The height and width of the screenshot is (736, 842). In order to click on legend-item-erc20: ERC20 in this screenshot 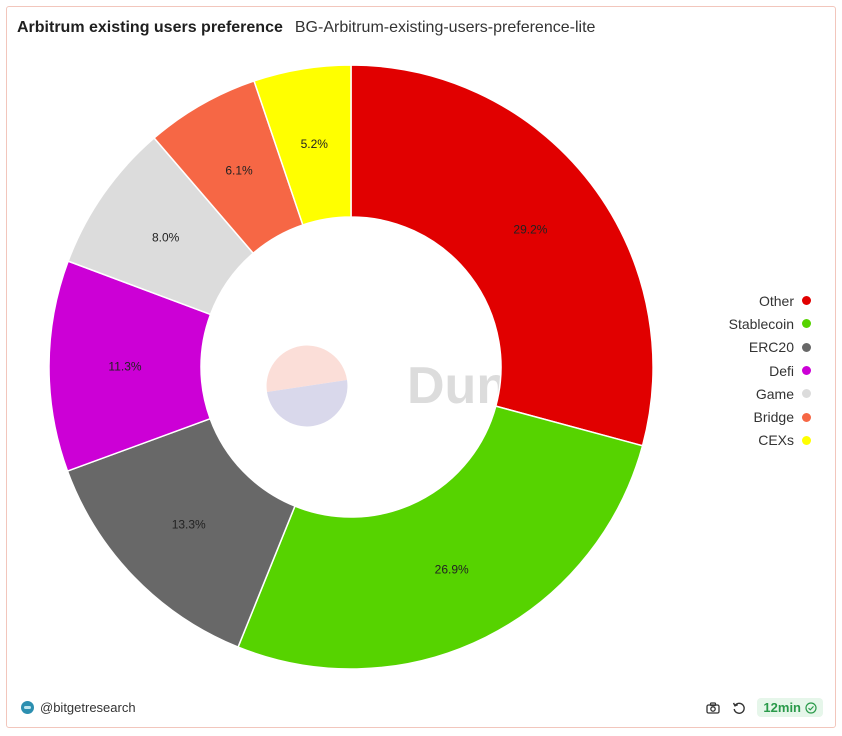, I will do `click(770, 347)`.